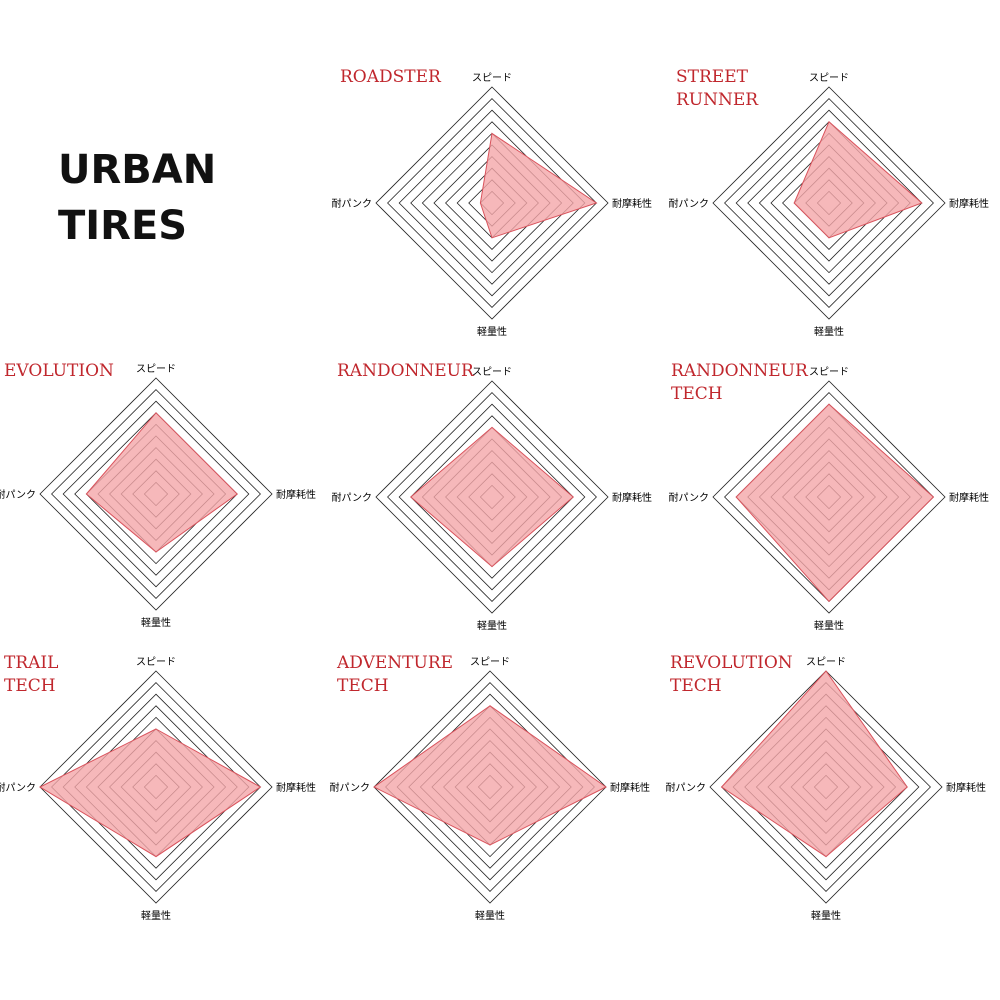  Describe the element at coordinates (31, 663) in the screenshot. I see `chart-title: TRAIL` at that location.